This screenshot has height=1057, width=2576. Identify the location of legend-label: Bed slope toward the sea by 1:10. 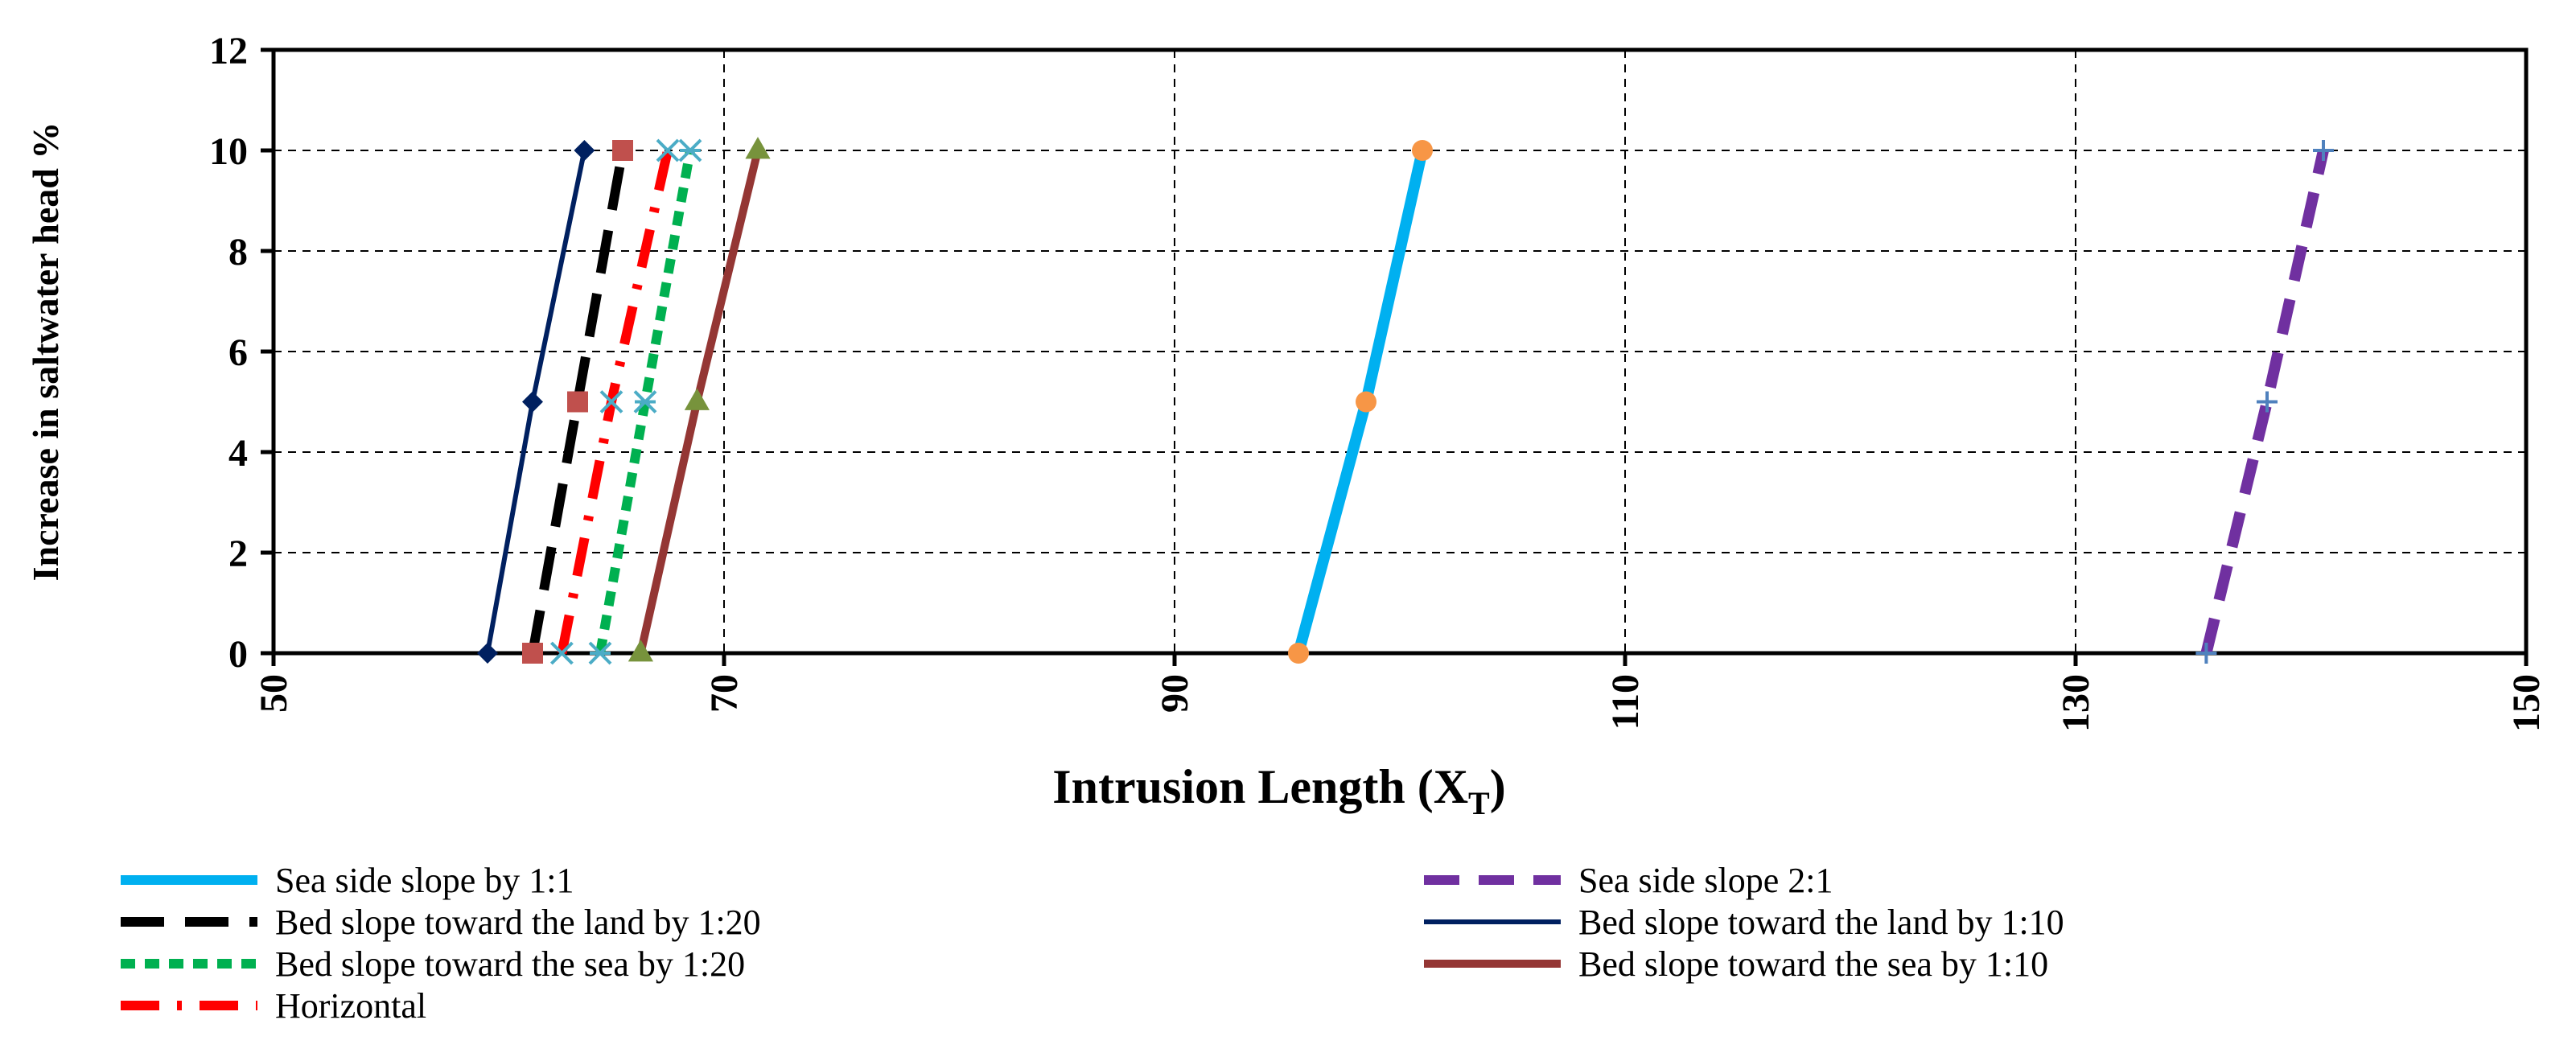
(1813, 964).